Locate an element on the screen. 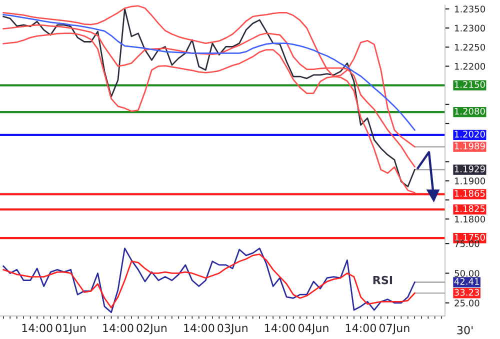  text: 30' is located at coordinates (465, 330).